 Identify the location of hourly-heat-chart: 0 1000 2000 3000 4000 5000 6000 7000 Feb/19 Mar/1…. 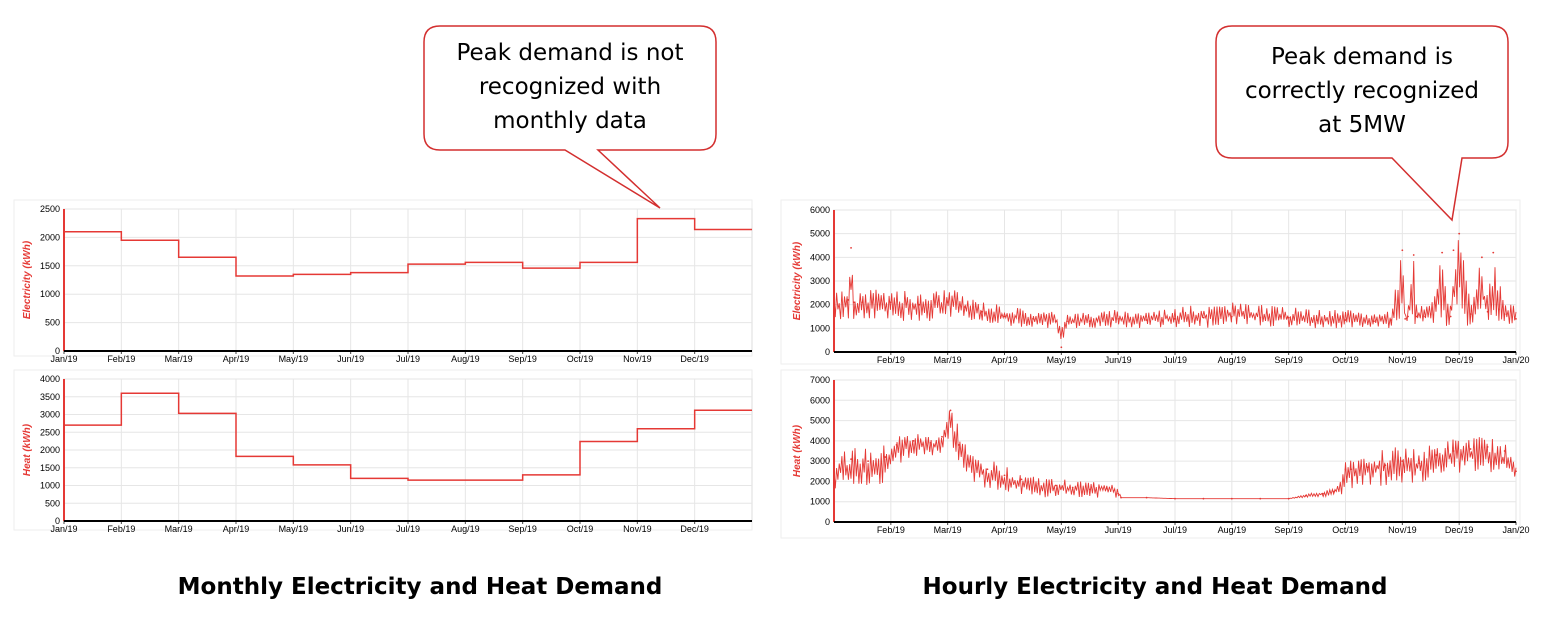
(1155, 454).